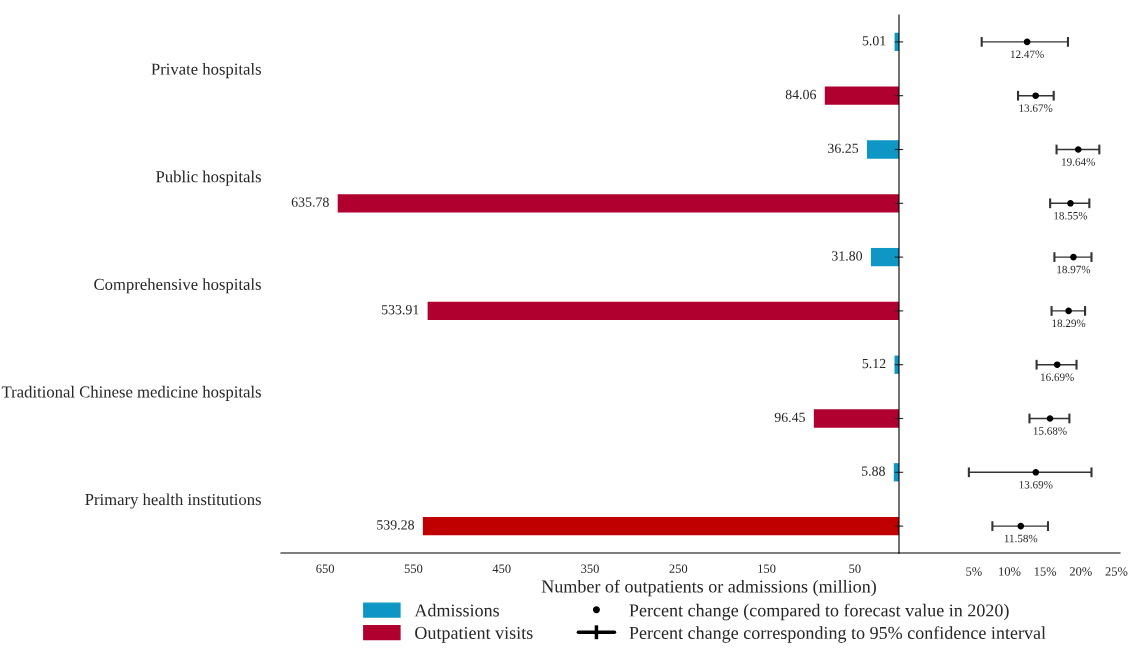 The image size is (1137, 659). I want to click on data-label: 31.80, so click(847, 256).